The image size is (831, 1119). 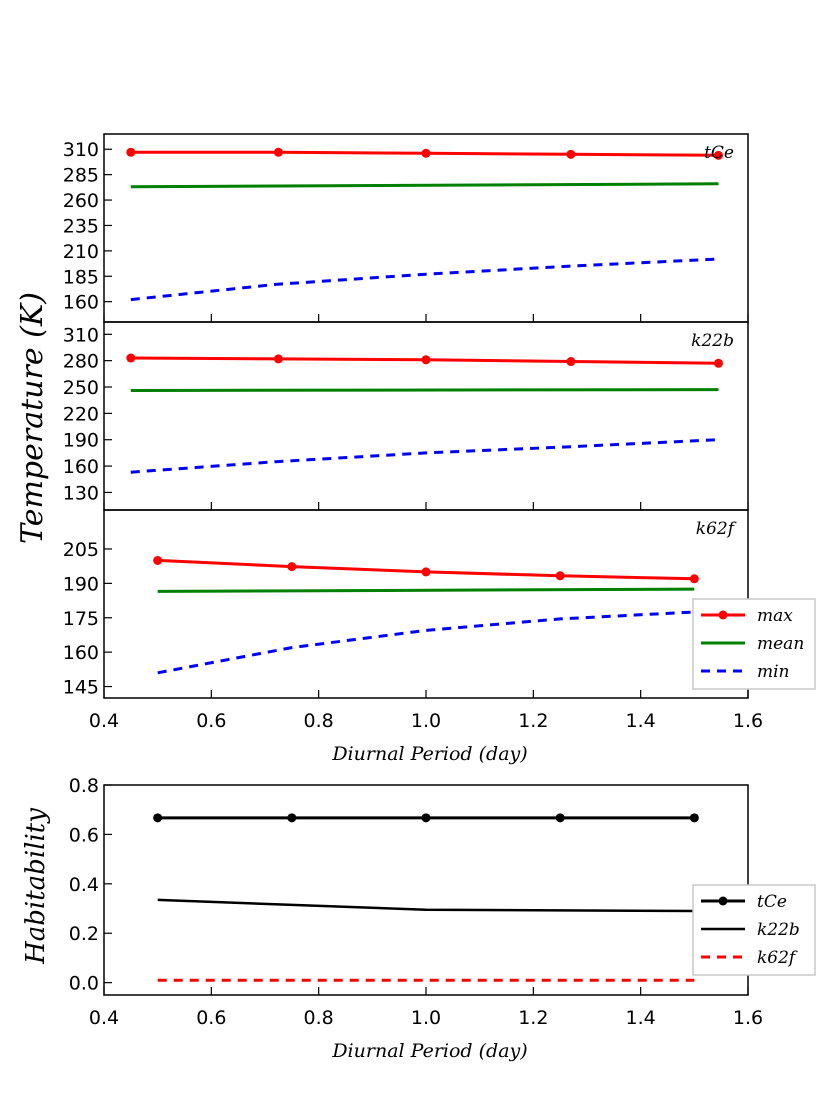 I want to click on series-k62f-min, so click(x=426, y=642).